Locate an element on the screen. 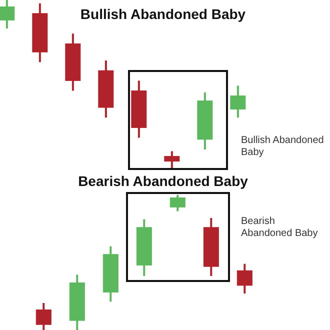 This screenshot has width=330, height=330. annotation: Bullish Abandoned Baby is located at coordinates (283, 147).